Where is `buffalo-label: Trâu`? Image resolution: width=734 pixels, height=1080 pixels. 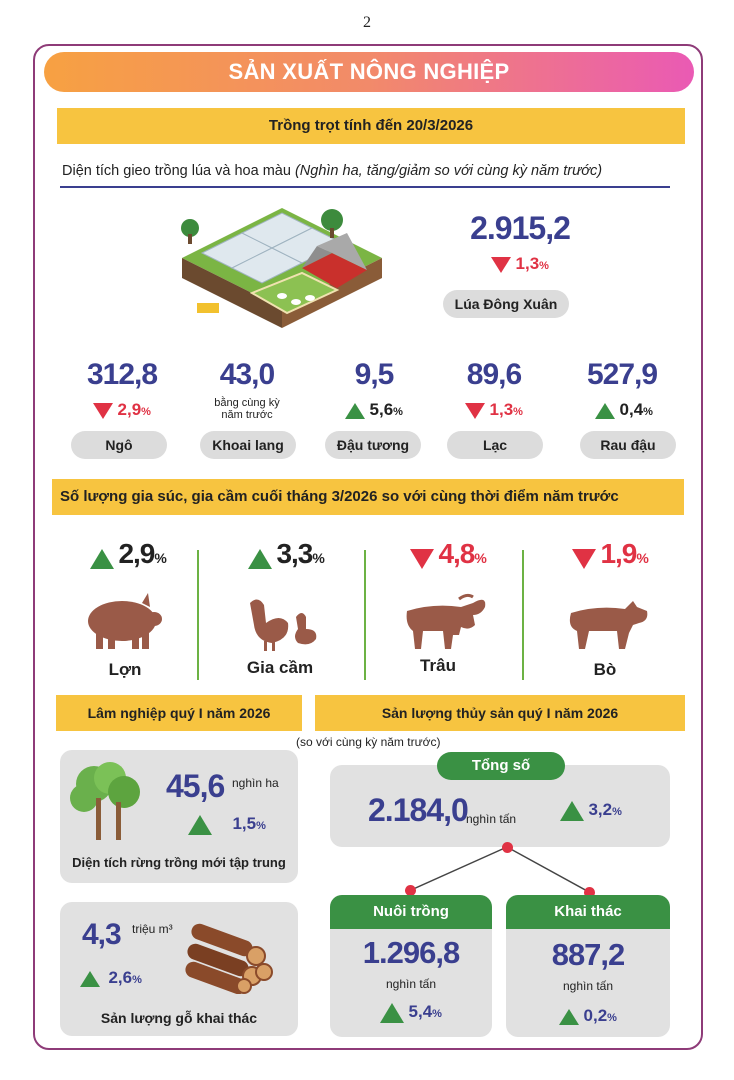
buffalo-label: Trâu is located at coordinates (438, 665).